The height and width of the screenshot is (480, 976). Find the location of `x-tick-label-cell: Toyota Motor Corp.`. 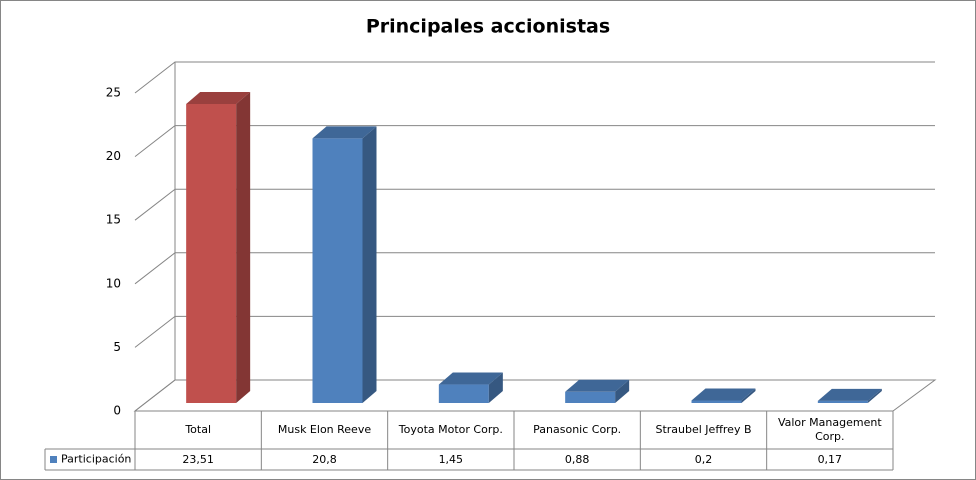

x-tick-label-cell: Toyota Motor Corp. is located at coordinates (450, 429).